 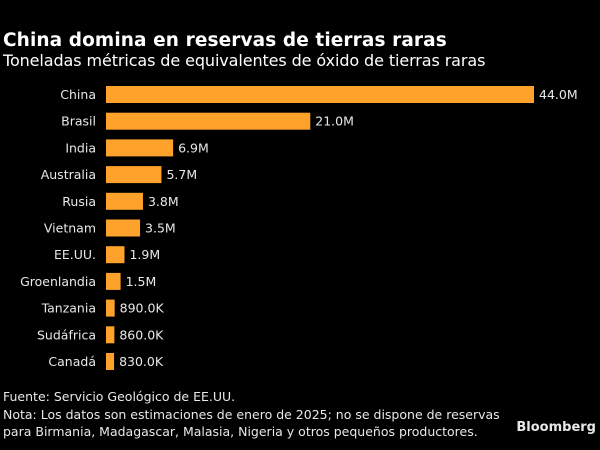 What do you see at coordinates (163, 201) in the screenshot?
I see `value-label: 3.8M` at bounding box center [163, 201].